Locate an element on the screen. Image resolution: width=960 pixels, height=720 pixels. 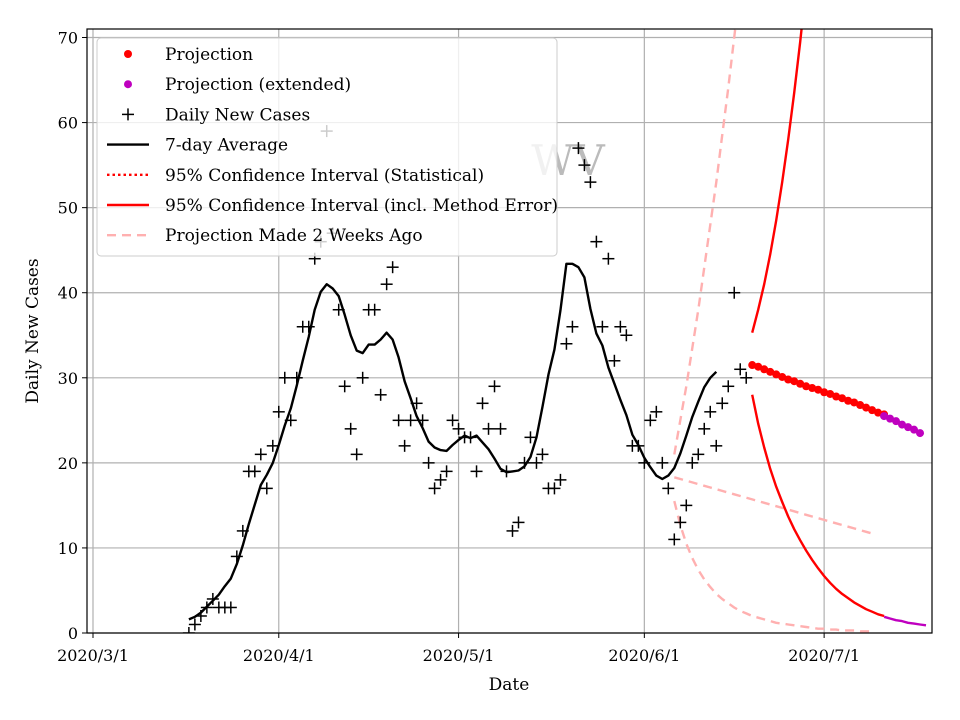
legend-label: Projection (extended) is located at coordinates (258, 85).